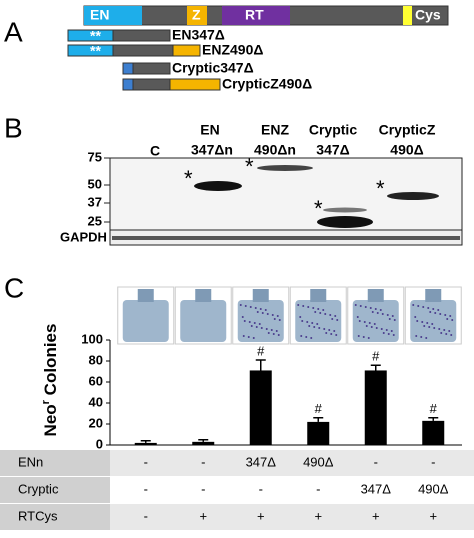 This screenshot has height=538, width=474. I want to click on lane-label: 347Δn, so click(212, 150).